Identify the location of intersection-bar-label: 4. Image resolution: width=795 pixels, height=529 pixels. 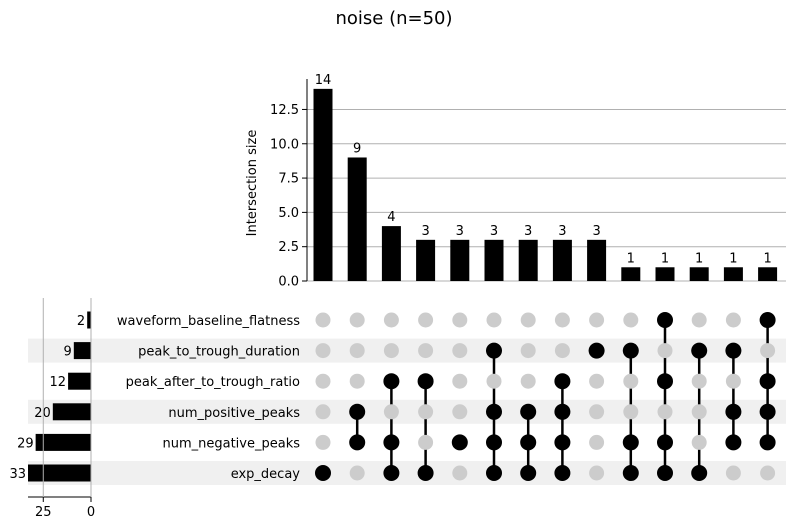
(391, 217).